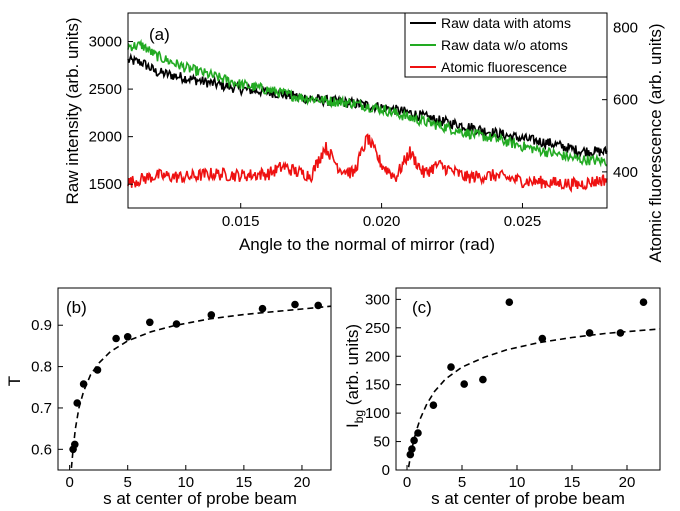 The image size is (680, 511). What do you see at coordinates (655, 142) in the screenshot?
I see `panel-a-y2-axis-title: Atomic fluorescence (arb. units)` at bounding box center [655, 142].